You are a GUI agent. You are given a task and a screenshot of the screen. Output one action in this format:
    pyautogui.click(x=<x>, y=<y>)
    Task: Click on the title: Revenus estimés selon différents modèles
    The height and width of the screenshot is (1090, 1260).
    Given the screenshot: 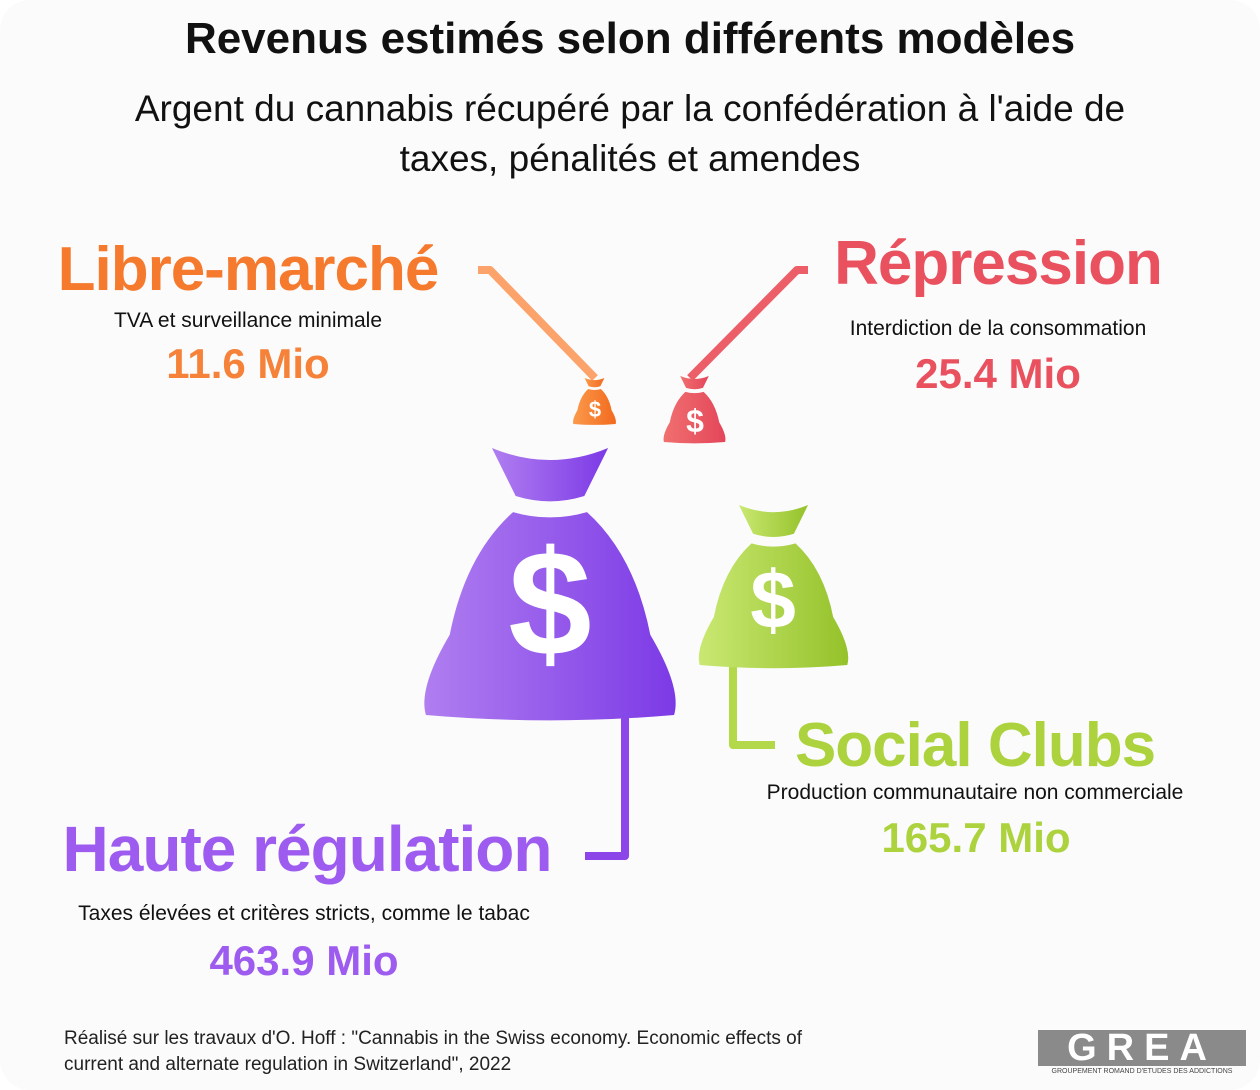 What is the action you would take?
    pyautogui.click(x=630, y=38)
    